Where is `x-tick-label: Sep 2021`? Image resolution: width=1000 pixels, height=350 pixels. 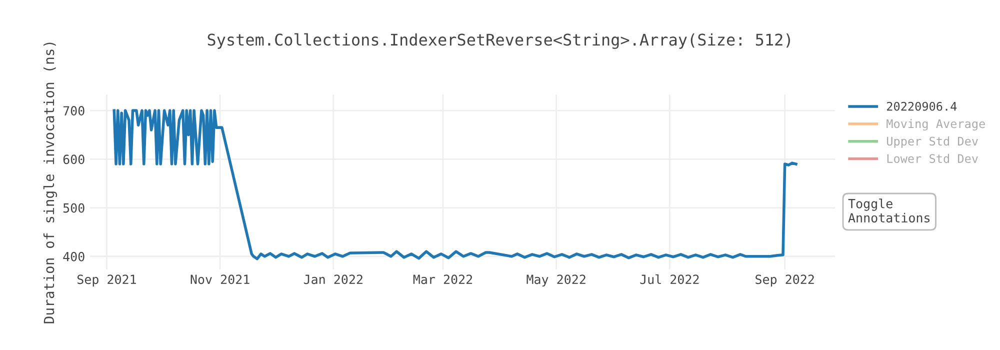 x-tick-label: Sep 2021 is located at coordinates (106, 280).